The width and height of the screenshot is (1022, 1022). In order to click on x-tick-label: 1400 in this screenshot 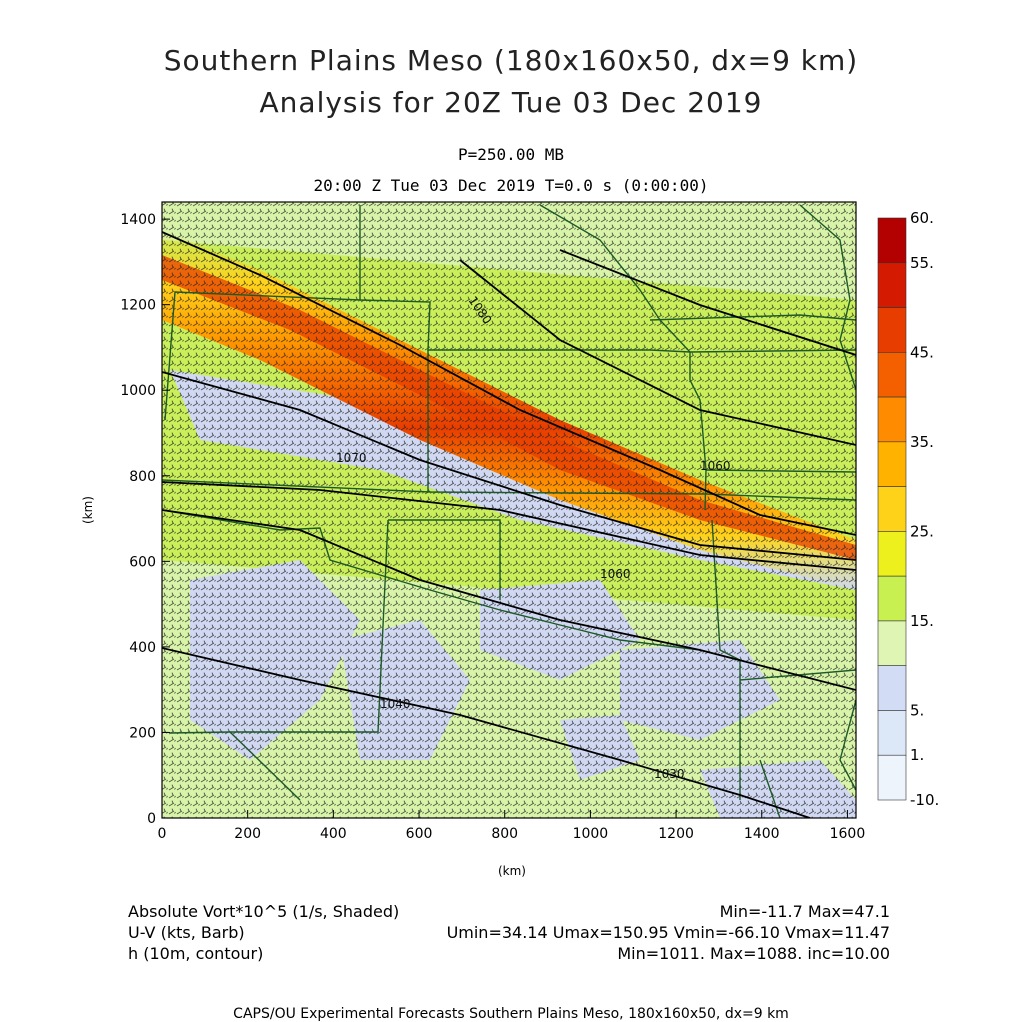, I will do `click(762, 834)`.